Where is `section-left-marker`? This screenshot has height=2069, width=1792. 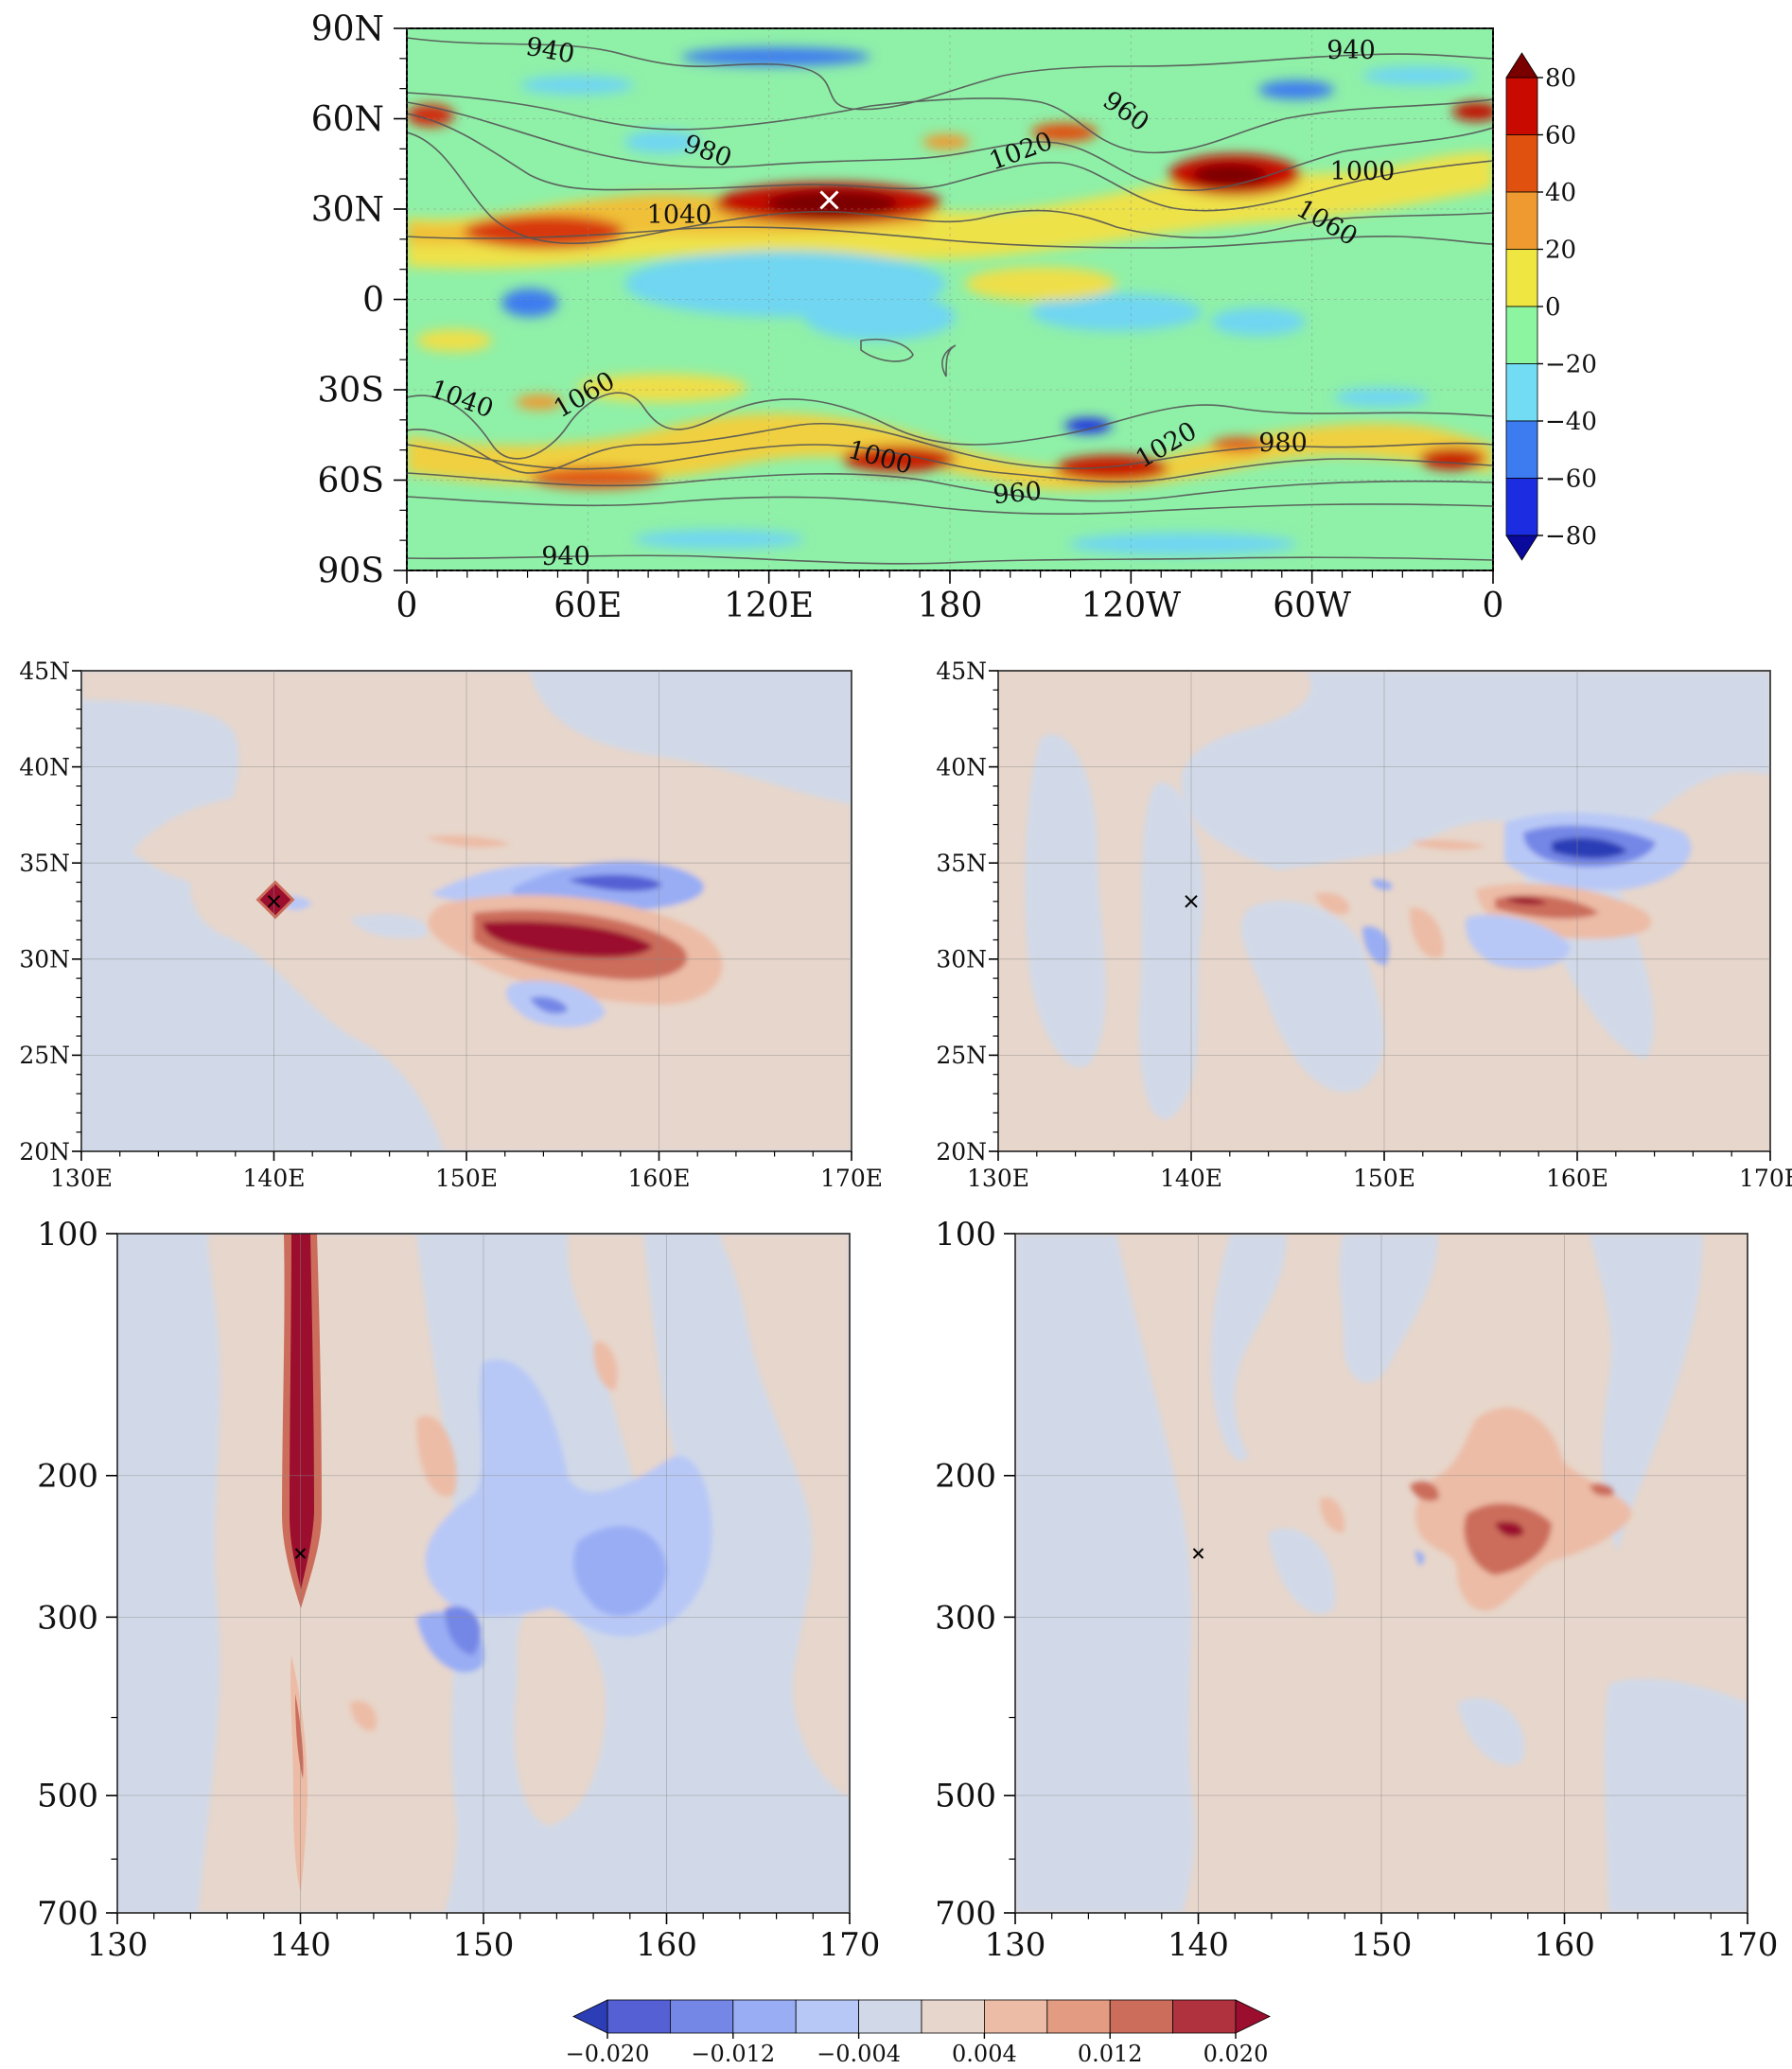 section-left-marker is located at coordinates (300, 1553).